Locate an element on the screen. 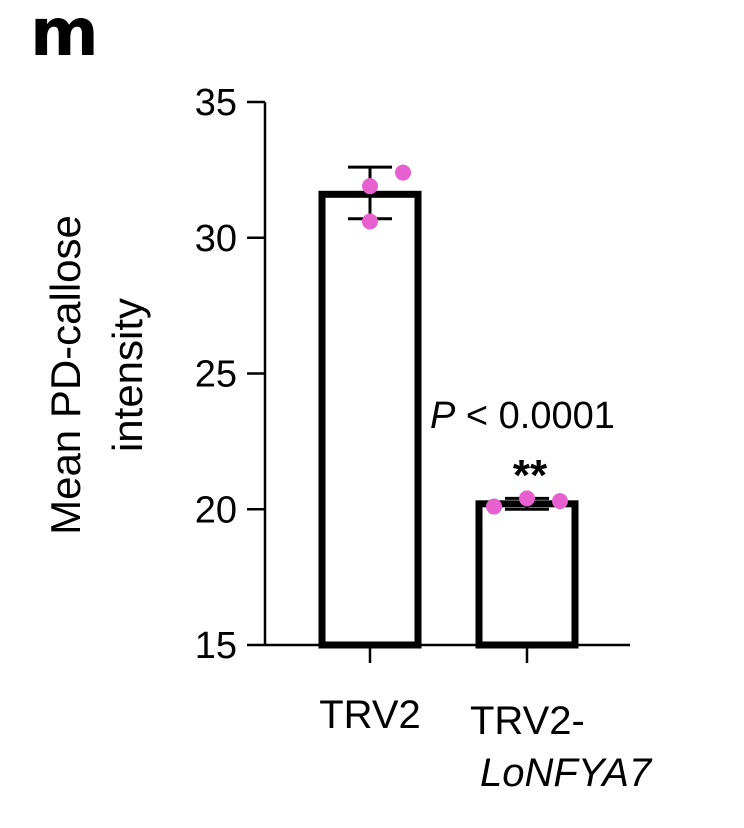 The height and width of the screenshot is (828, 744). x-axis: TRV2 TRV2- LoNFYA7 is located at coordinates (459, 719).